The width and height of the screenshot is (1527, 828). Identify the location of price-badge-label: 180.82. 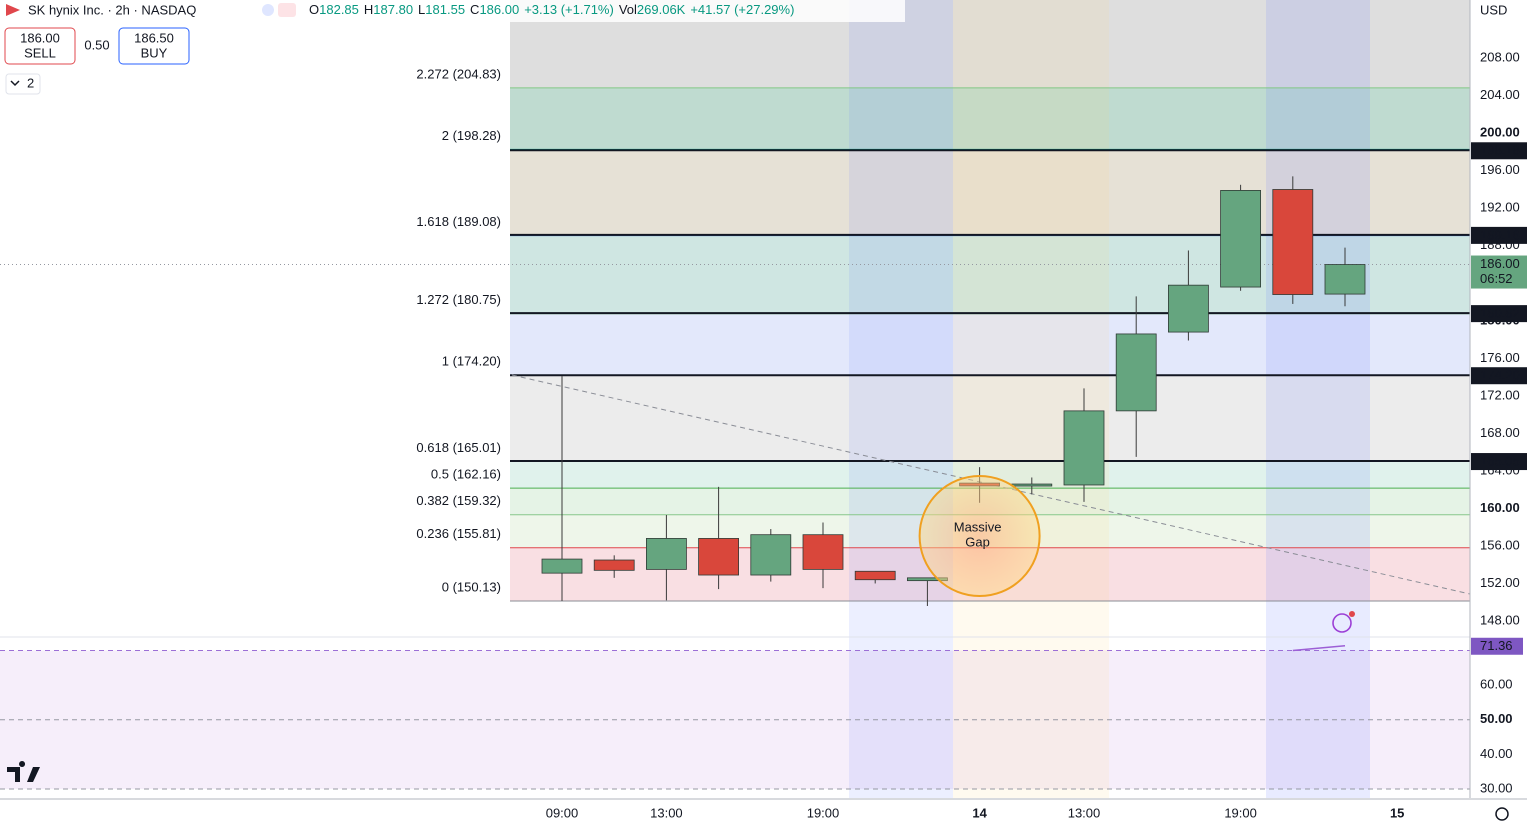
(1500, 313).